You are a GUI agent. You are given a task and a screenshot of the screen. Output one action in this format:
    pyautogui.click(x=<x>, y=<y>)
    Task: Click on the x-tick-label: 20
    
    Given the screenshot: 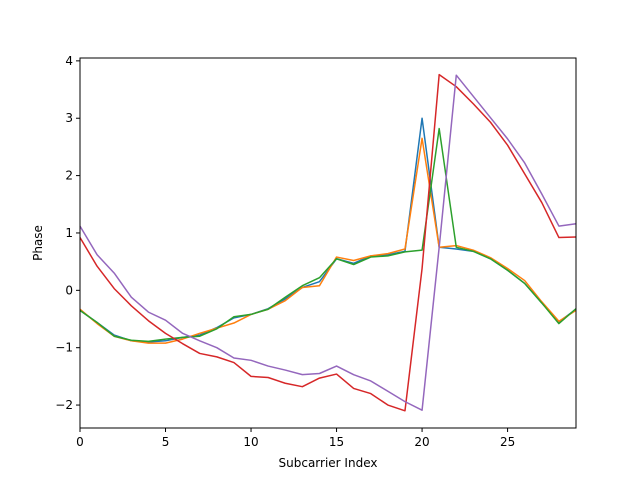 What is the action you would take?
    pyautogui.click(x=421, y=442)
    